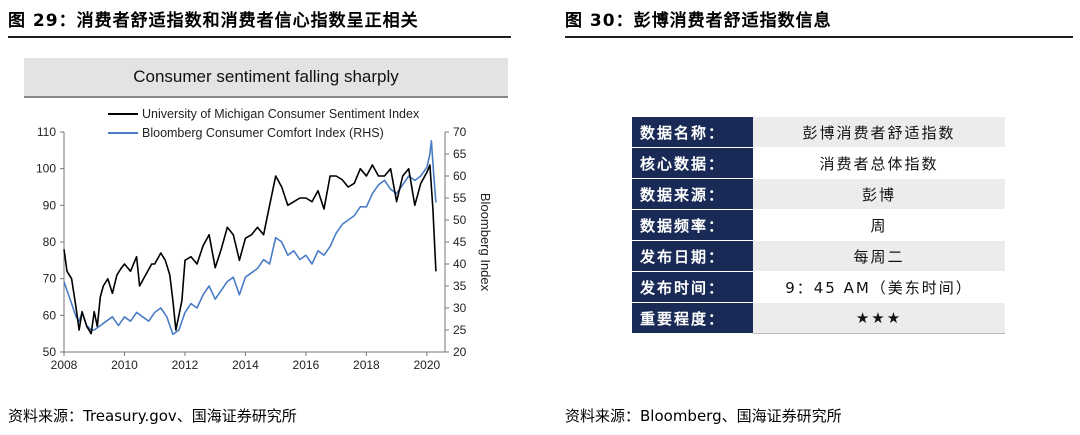 This screenshot has width=1080, height=435. Describe the element at coordinates (460, 308) in the screenshot. I see `y2-tick-label: 30` at that location.